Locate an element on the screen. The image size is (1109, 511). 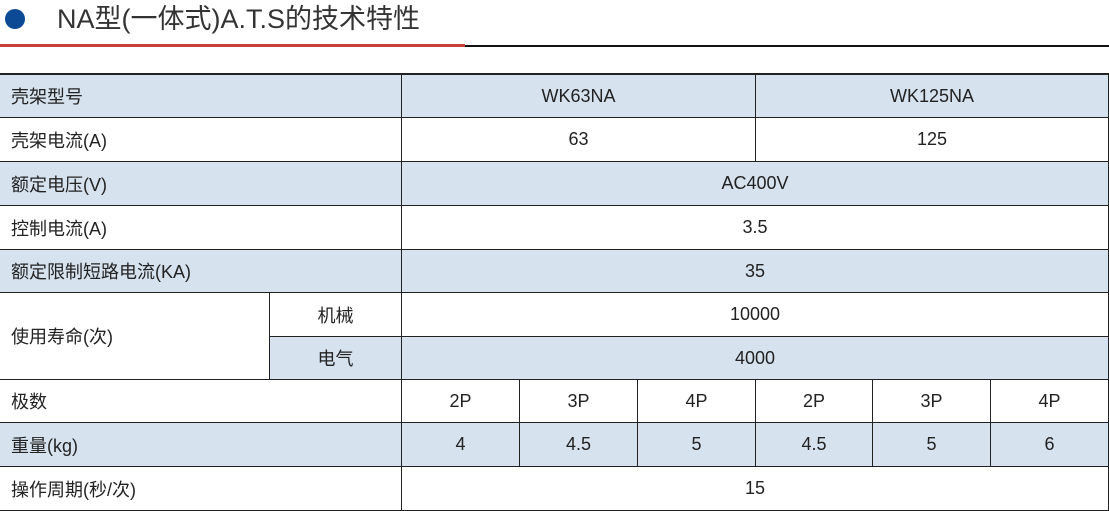
cell-cycle: 15 is located at coordinates (755, 489).